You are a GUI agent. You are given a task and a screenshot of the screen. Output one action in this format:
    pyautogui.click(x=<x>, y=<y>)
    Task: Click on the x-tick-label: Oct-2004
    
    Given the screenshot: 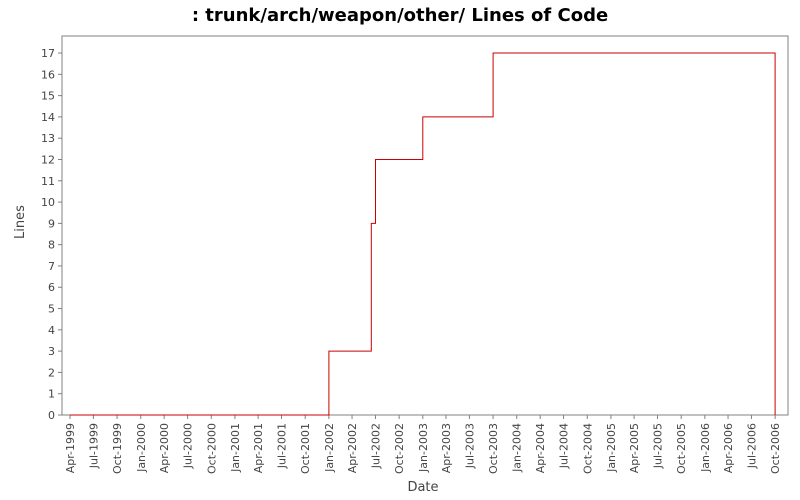 What is the action you would take?
    pyautogui.click(x=587, y=448)
    